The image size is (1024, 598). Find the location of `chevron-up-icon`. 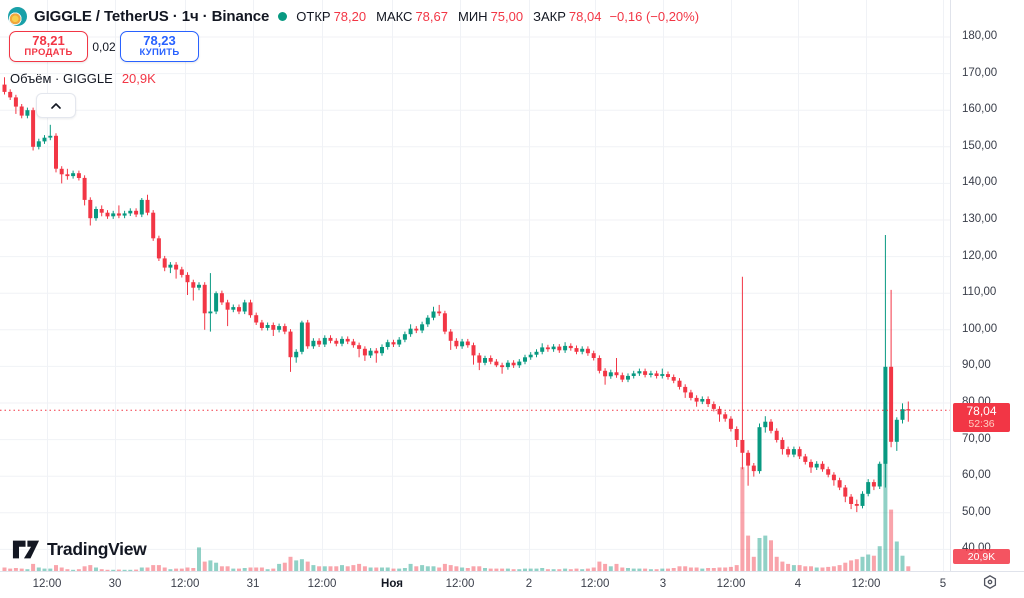

chevron-up-icon is located at coordinates (56, 105).